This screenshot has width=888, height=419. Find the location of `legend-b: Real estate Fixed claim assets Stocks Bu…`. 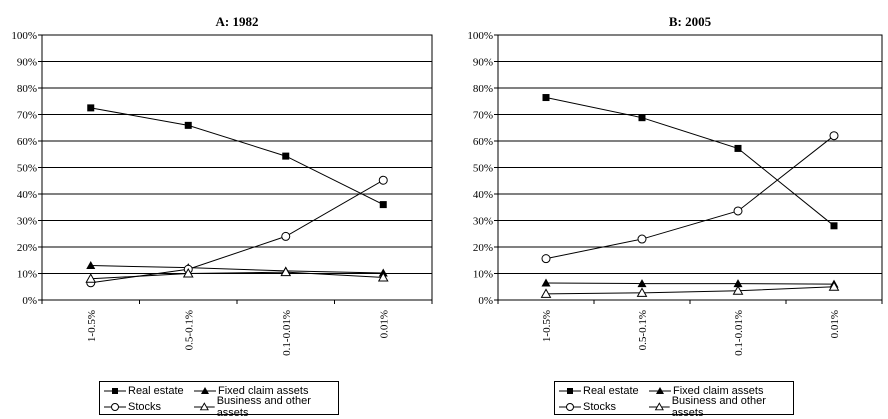

legend-b: Real estate Fixed claim assets Stocks Bu… is located at coordinates (674, 400).